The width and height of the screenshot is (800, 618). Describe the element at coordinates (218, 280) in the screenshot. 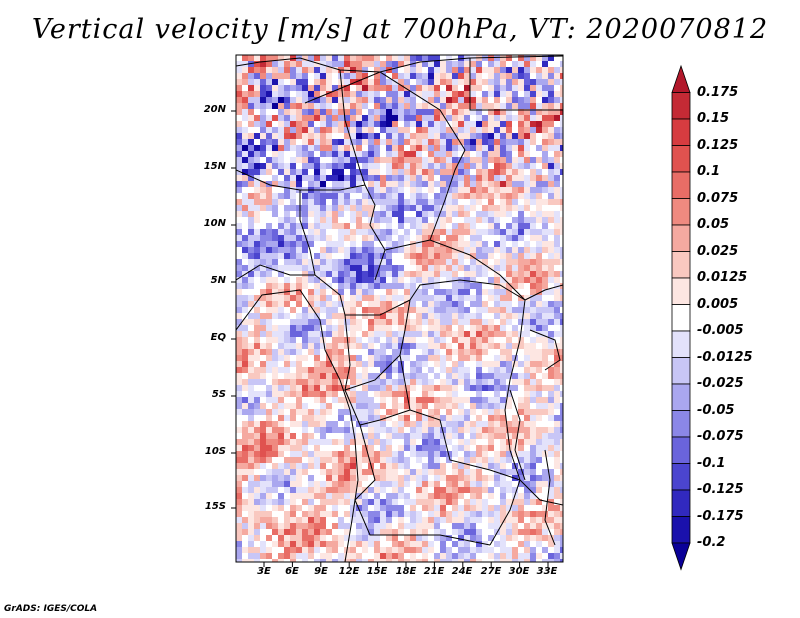

I see `lat-label-5n: 5N` at that location.